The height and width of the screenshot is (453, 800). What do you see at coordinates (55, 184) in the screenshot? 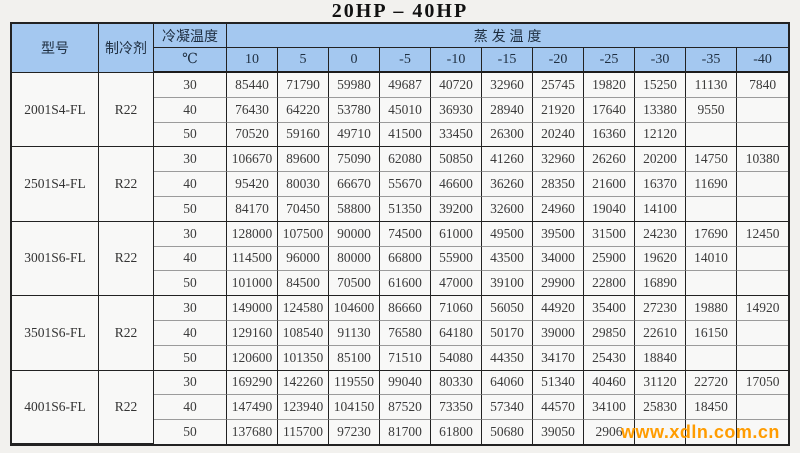
I see `model-cell: 2501S4-FL` at bounding box center [55, 184].